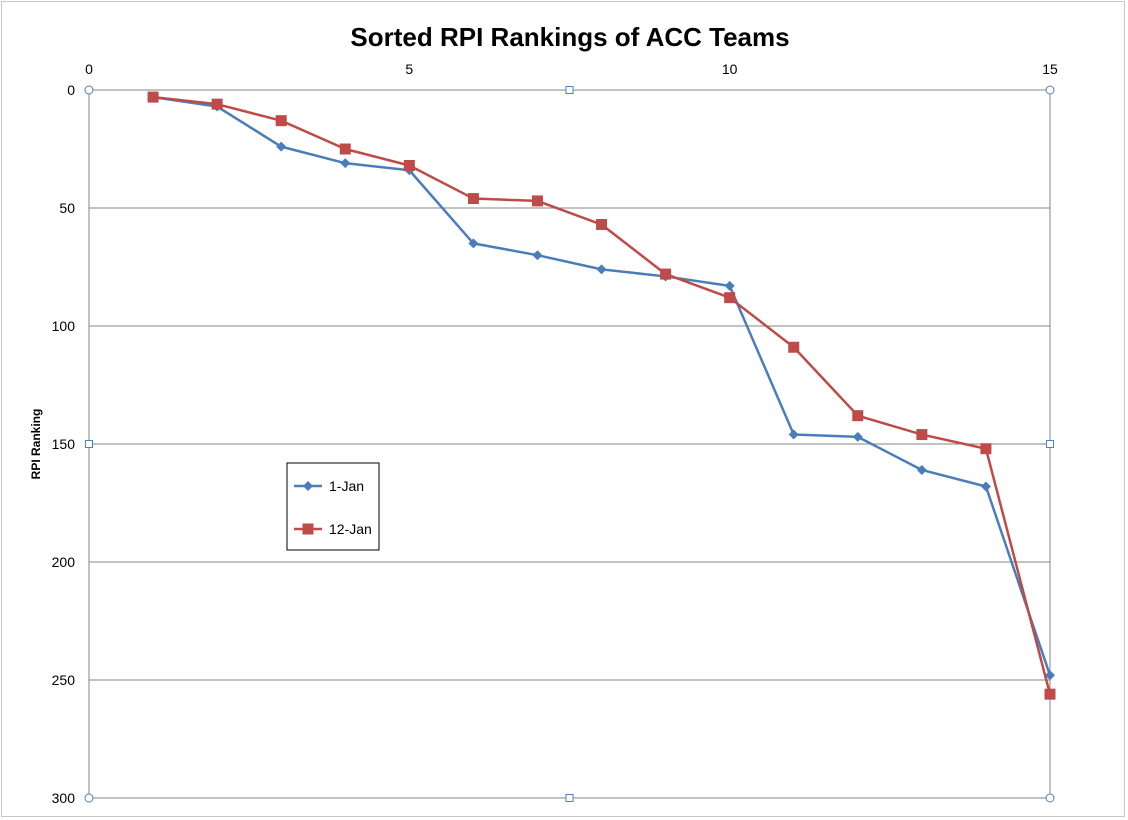  What do you see at coordinates (730, 69) in the screenshot?
I see `x-tick-label: 10` at bounding box center [730, 69].